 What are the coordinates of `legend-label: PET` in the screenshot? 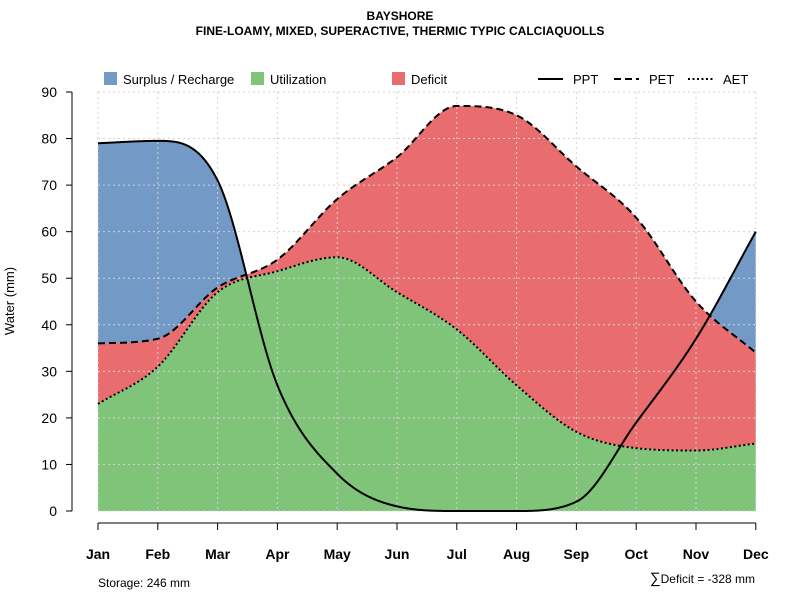 It's located at (661, 79).